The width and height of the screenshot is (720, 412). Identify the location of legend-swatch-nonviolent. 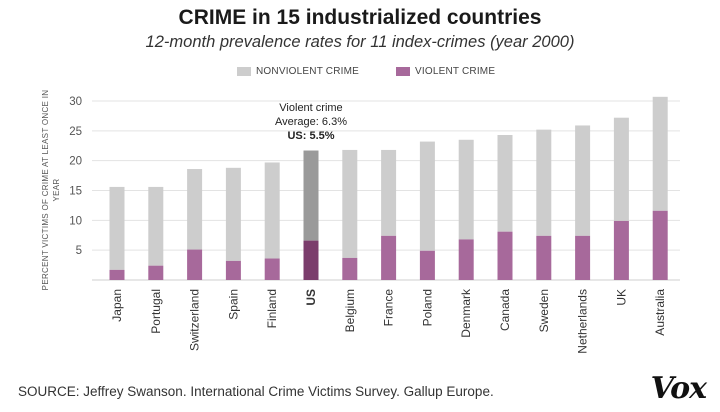
(244, 71).